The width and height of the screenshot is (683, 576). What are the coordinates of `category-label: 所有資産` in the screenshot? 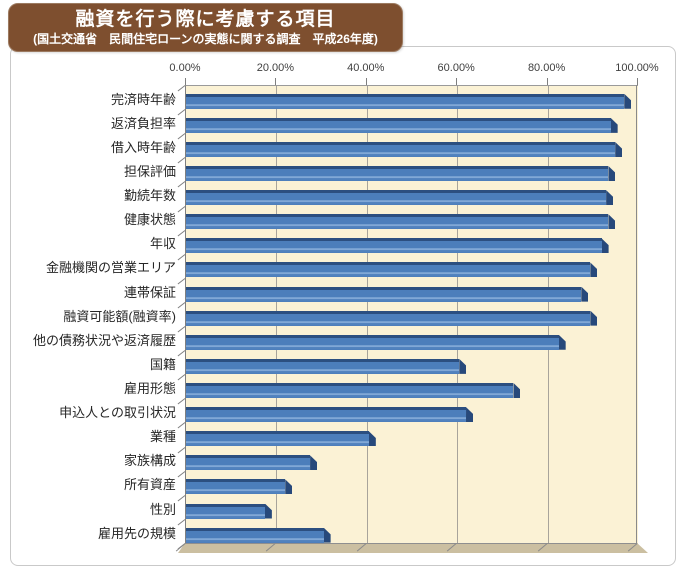 It's located at (149, 485).